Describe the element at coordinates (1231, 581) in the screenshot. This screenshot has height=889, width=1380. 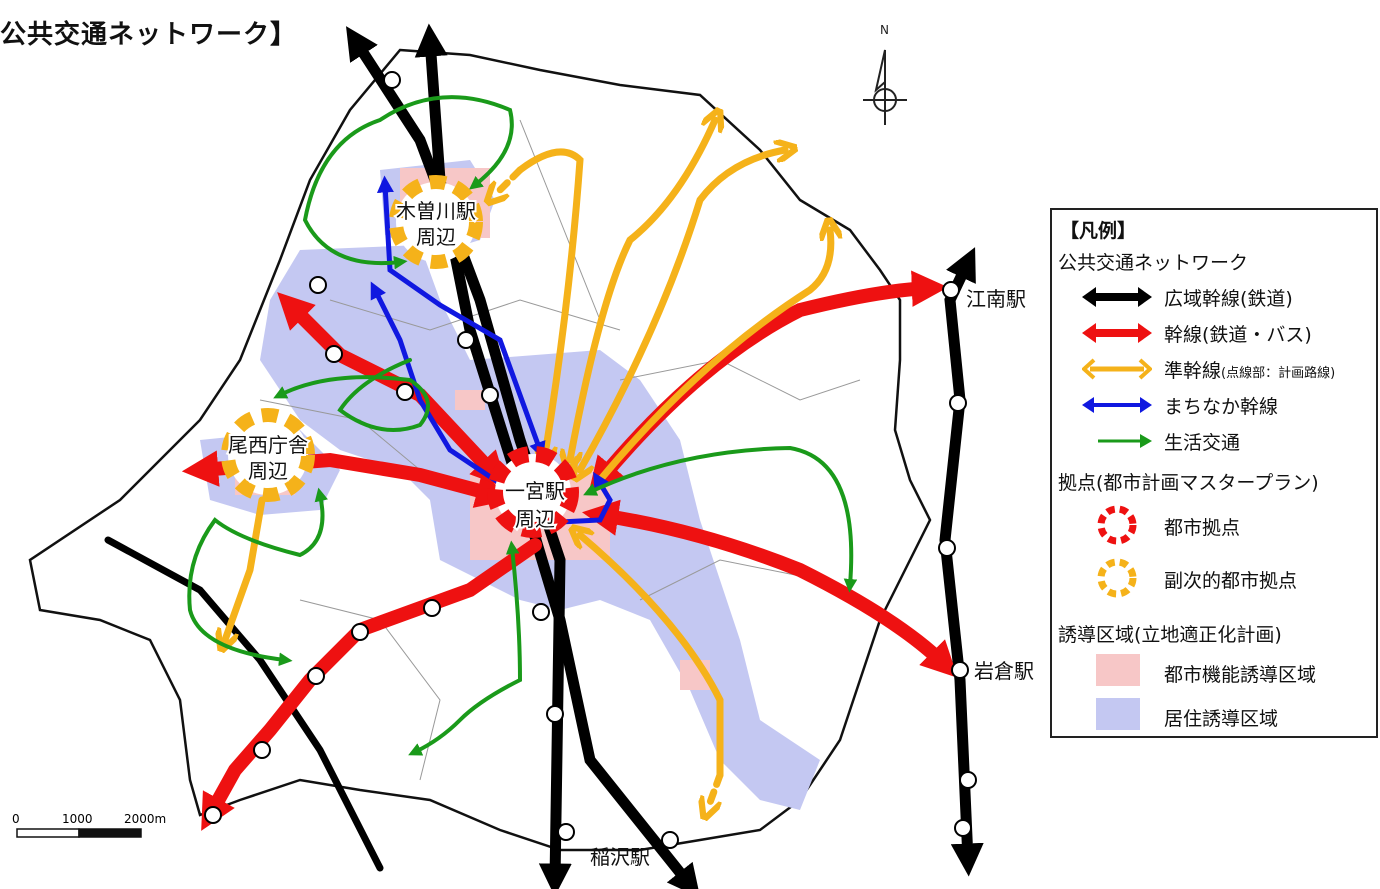
I see `legend-hub-label-1: 副次的都市拠点` at that location.